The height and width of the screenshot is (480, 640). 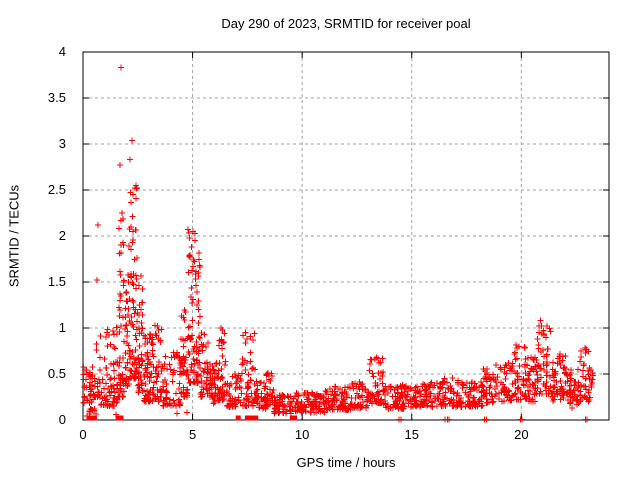 What do you see at coordinates (62, 235) in the screenshot?
I see `y-tick-label: 2` at bounding box center [62, 235].